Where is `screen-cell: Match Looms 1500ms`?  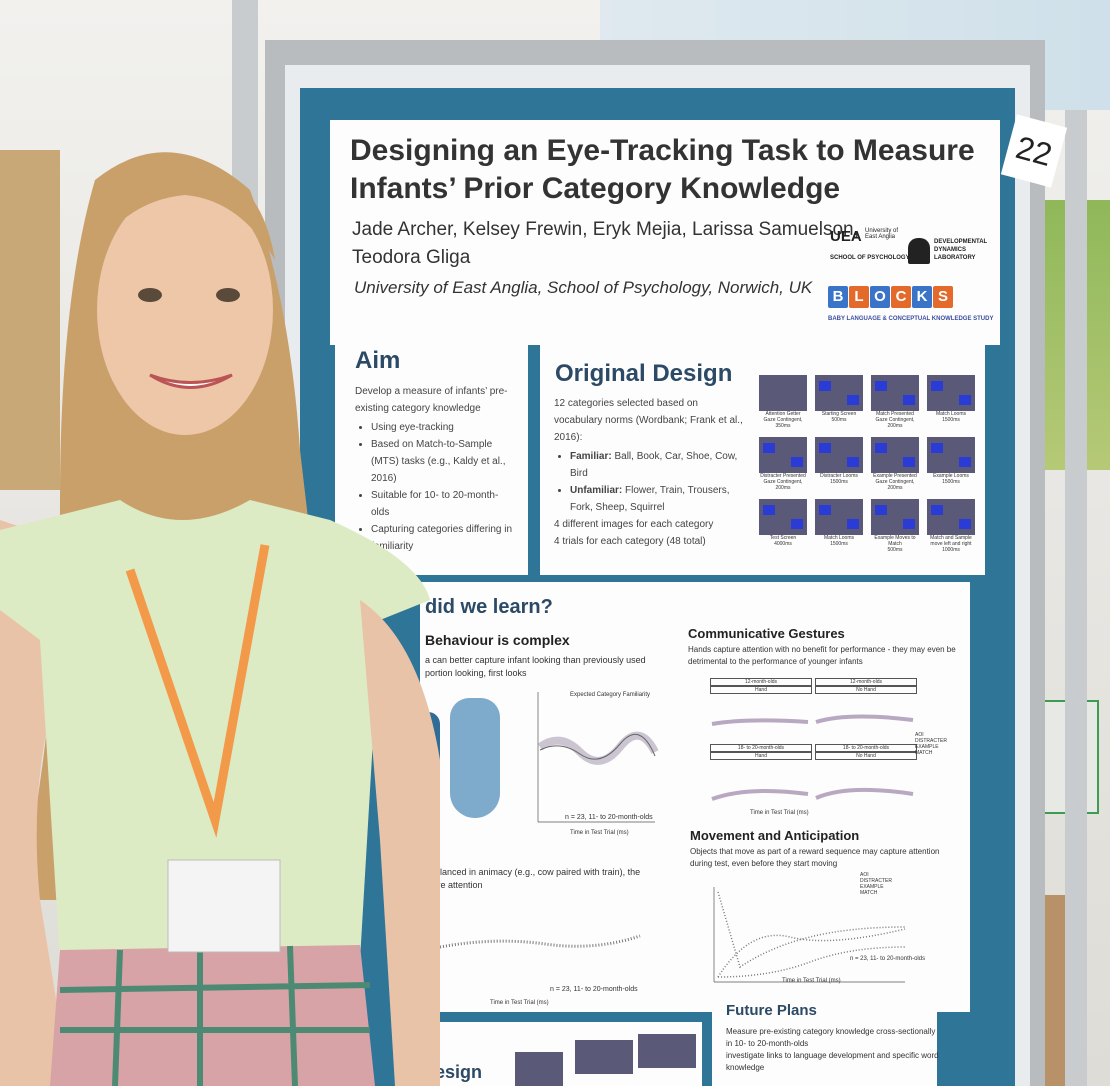 screen-cell: Match Looms 1500ms is located at coordinates (951, 399).